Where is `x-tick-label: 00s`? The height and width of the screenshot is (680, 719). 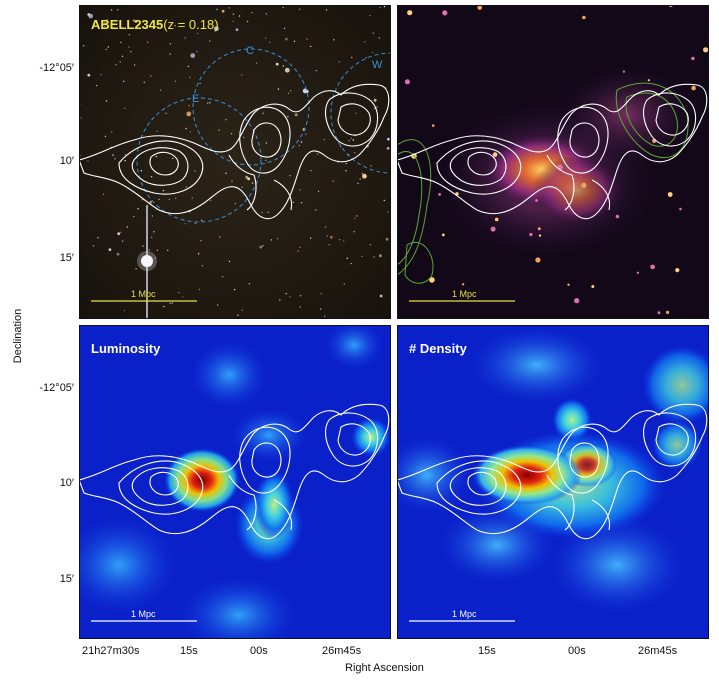
x-tick-label: 00s is located at coordinates (259, 651).